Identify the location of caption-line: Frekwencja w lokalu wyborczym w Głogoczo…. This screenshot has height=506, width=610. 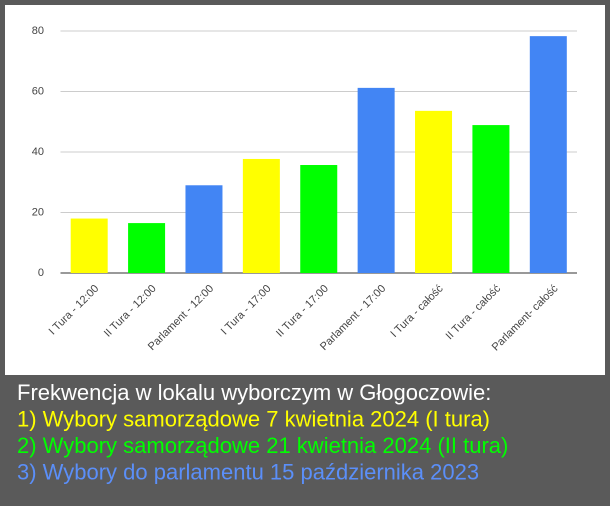
(254, 392).